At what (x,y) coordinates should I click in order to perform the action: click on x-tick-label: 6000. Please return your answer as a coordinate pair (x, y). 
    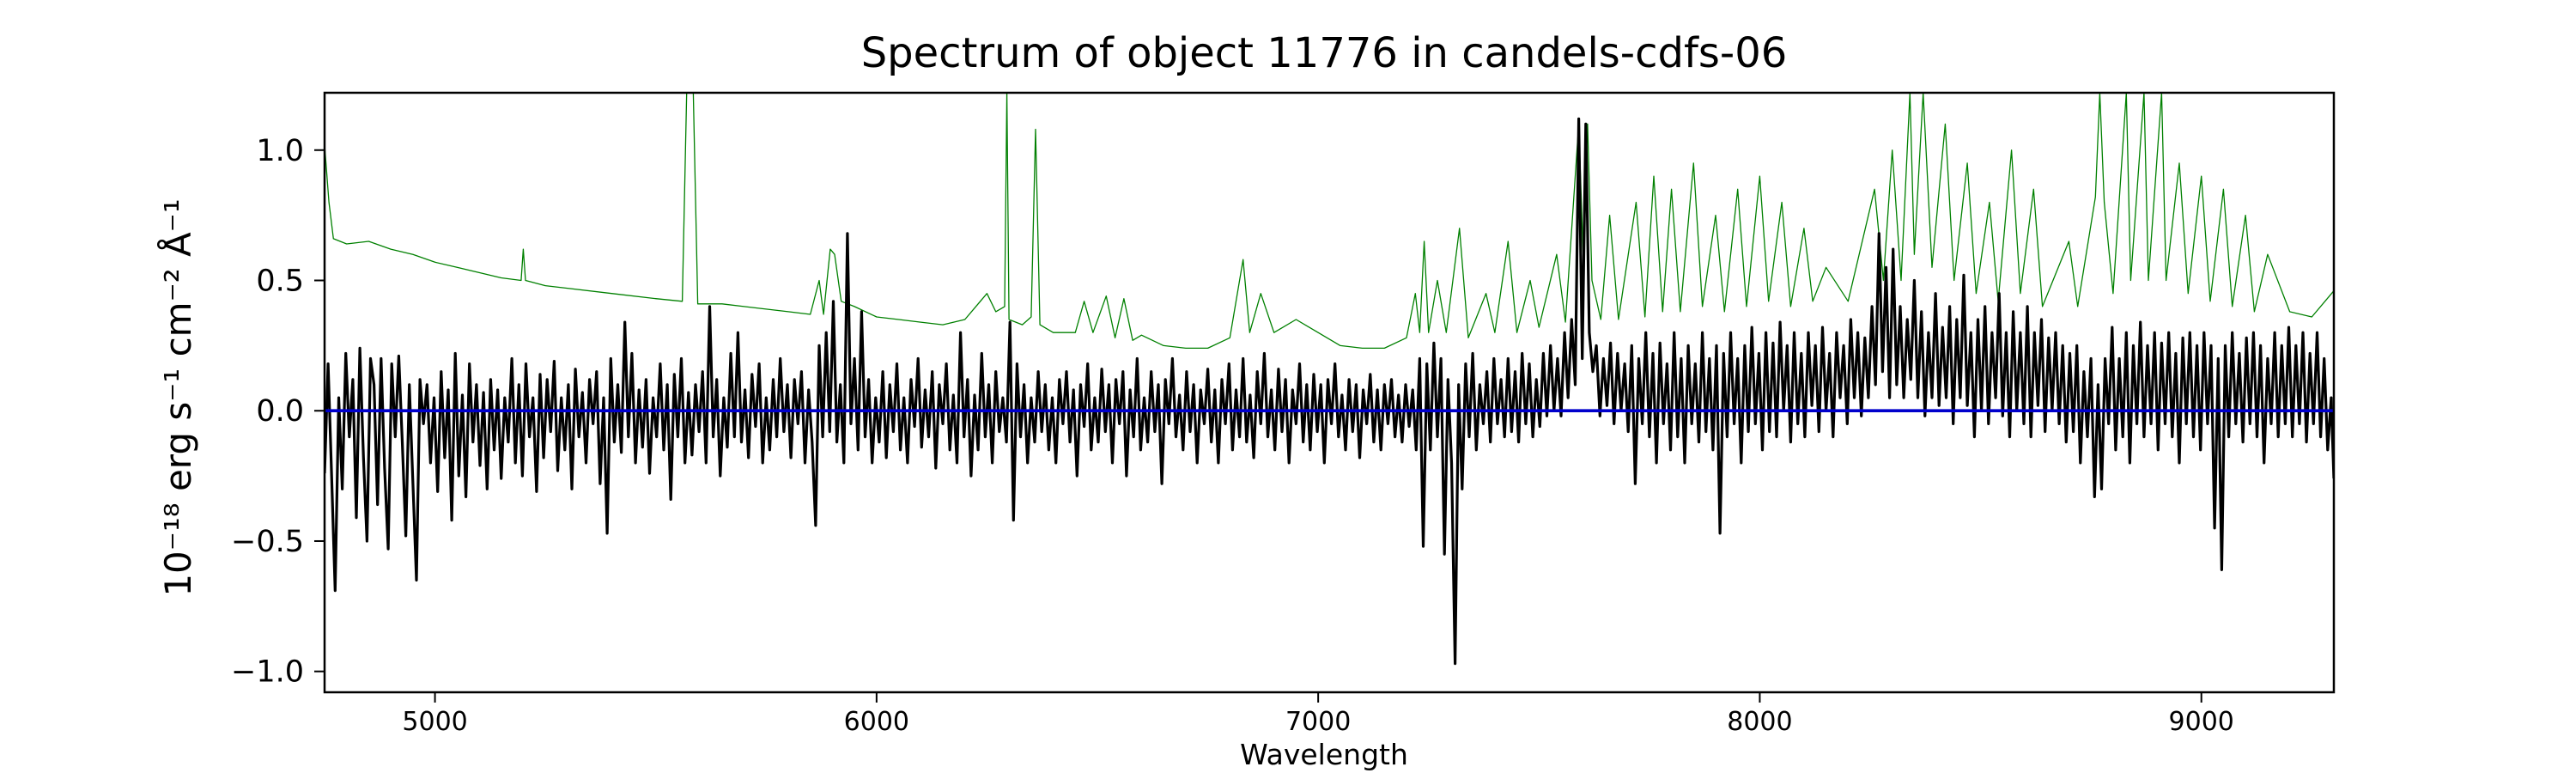
    Looking at the image, I should click on (876, 722).